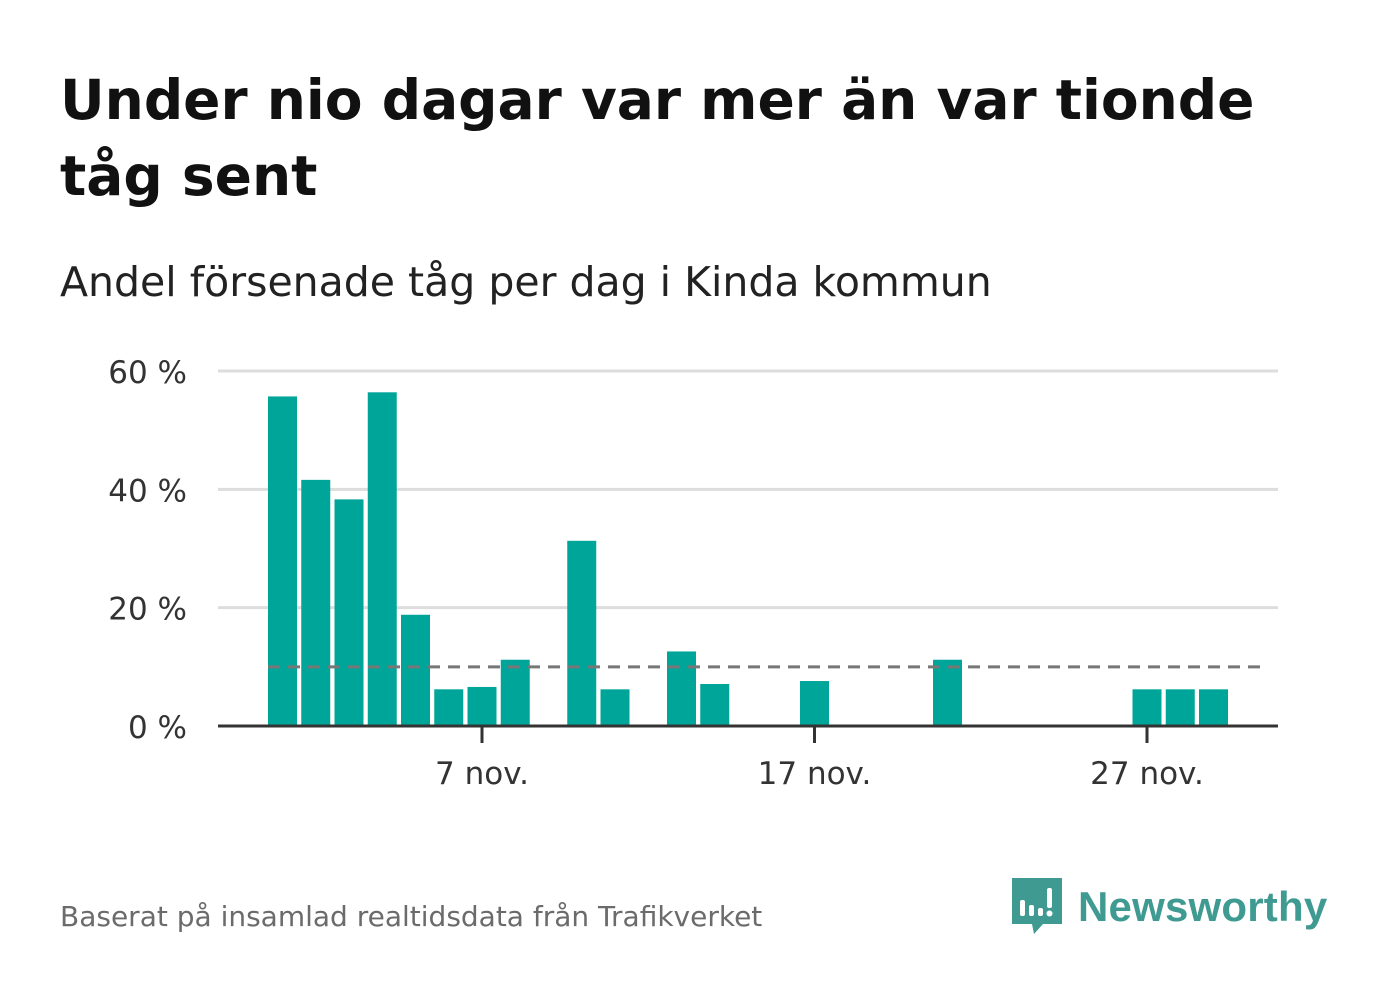 The height and width of the screenshot is (999, 1382). Describe the element at coordinates (147, 491) in the screenshot. I see `y-tick-label: 40 %` at that location.